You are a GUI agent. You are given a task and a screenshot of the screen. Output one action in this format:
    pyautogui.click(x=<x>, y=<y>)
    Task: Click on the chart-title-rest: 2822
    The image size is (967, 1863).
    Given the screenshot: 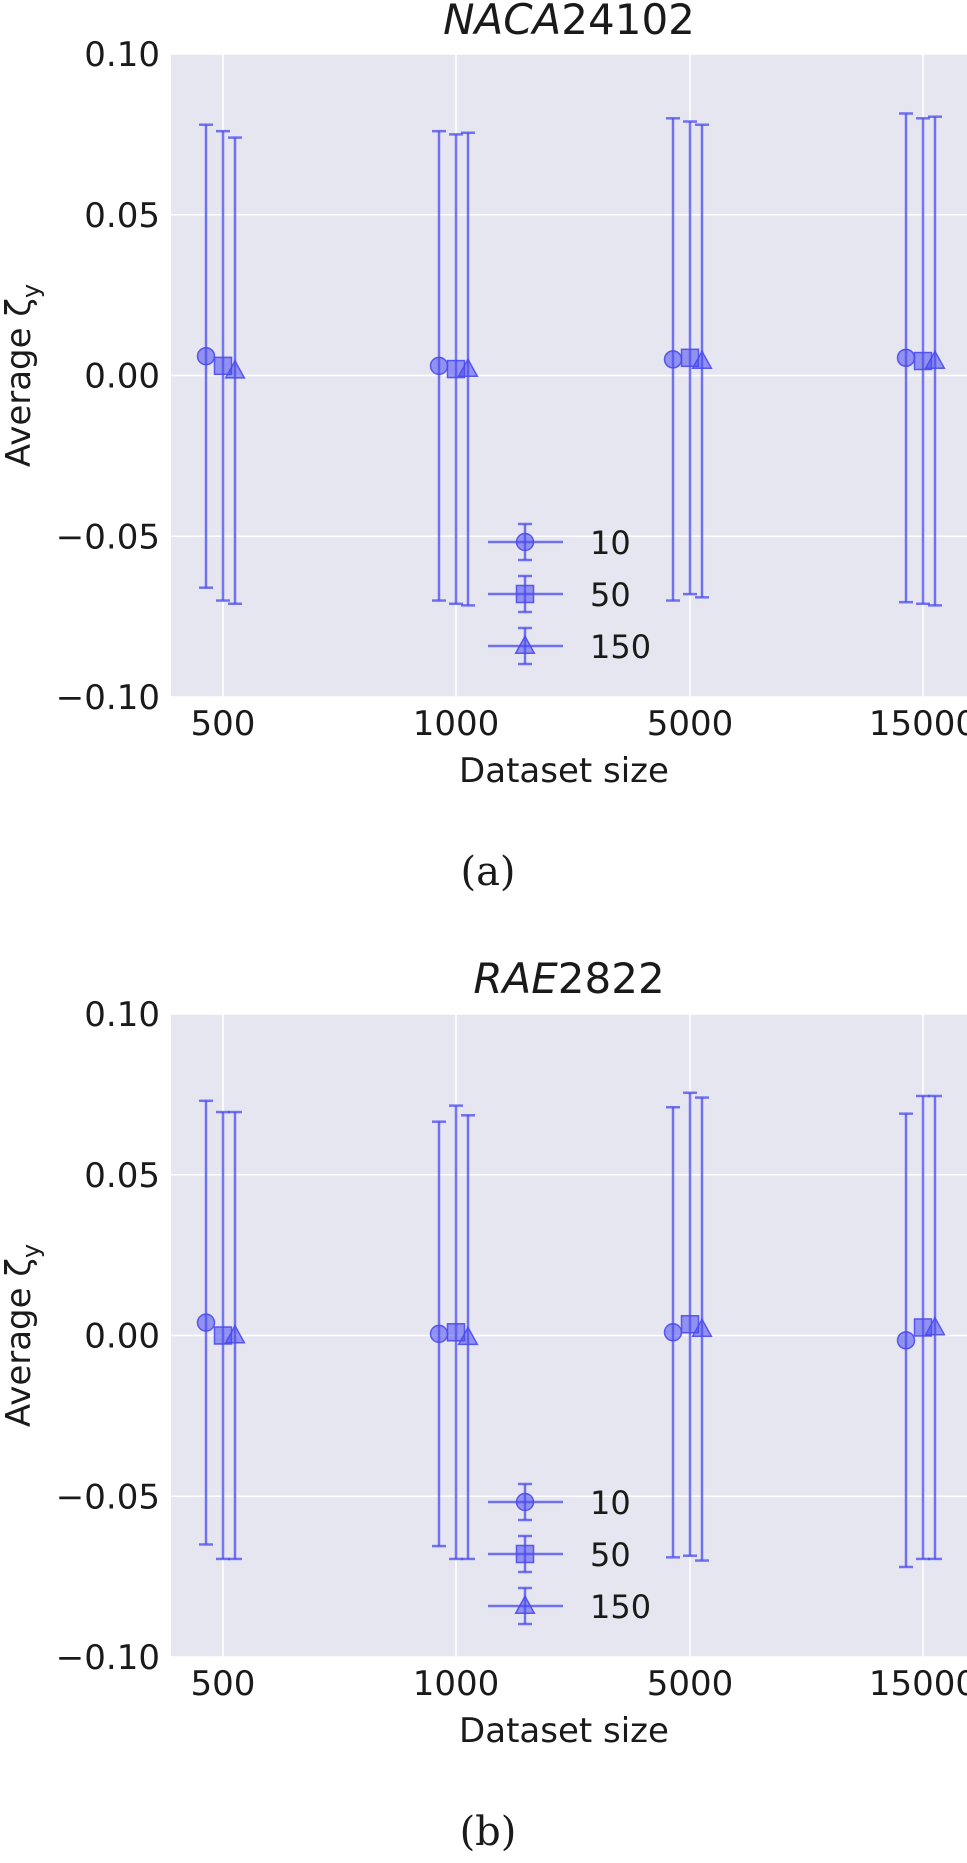 What is the action you would take?
    pyautogui.click(x=611, y=978)
    